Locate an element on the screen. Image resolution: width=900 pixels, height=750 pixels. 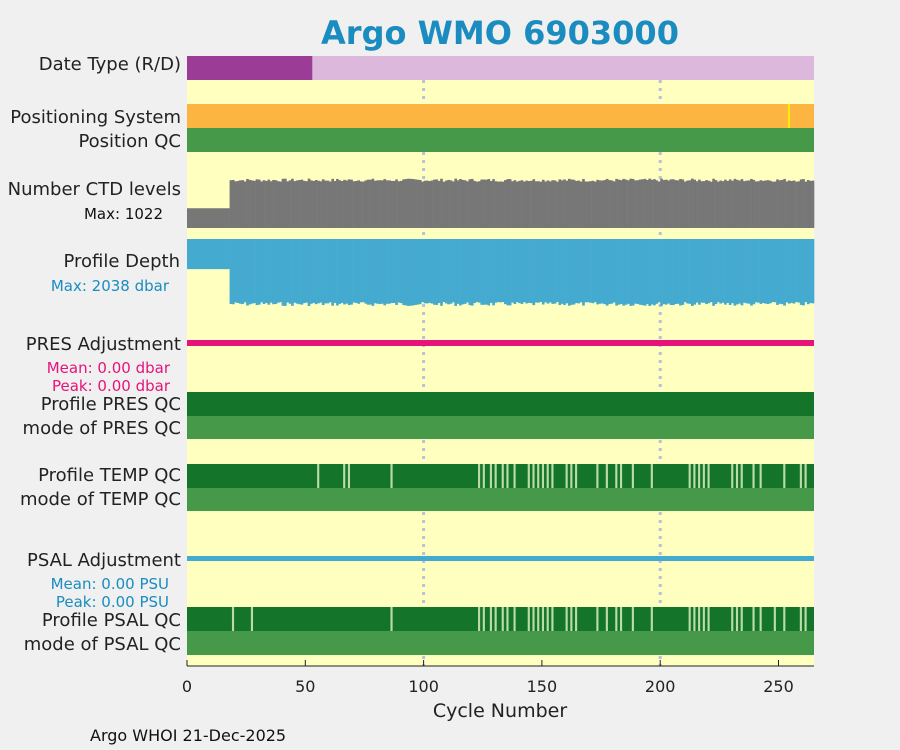
profile-pres-qc-bar is located at coordinates (500, 404).